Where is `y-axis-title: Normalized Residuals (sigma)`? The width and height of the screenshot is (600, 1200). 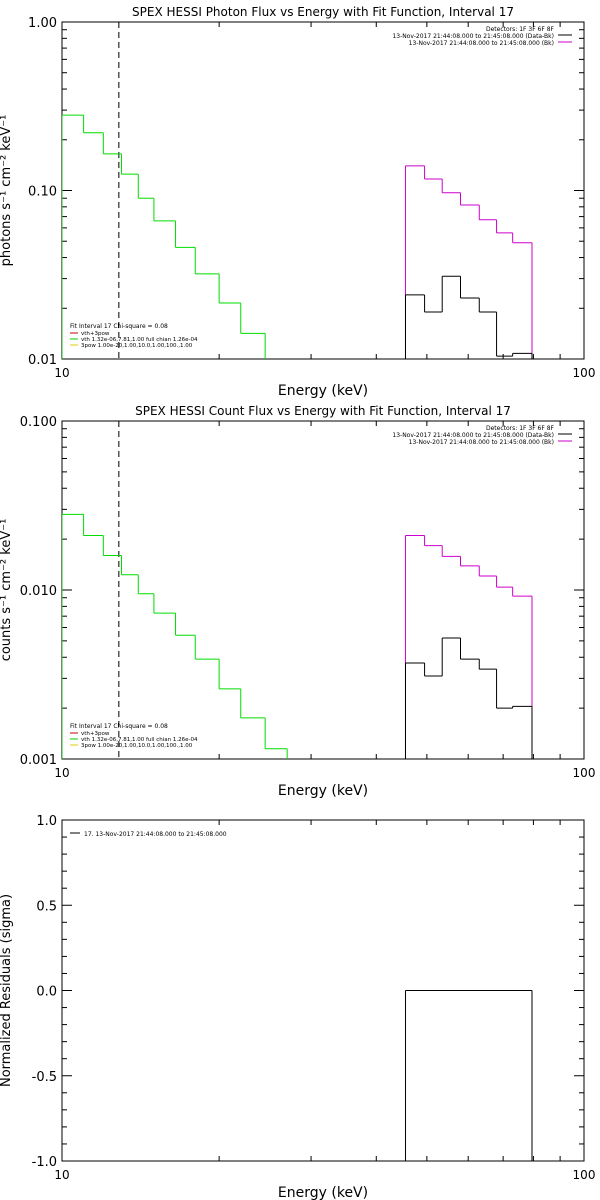 y-axis-title: Normalized Residuals (sigma) is located at coordinates (7, 990).